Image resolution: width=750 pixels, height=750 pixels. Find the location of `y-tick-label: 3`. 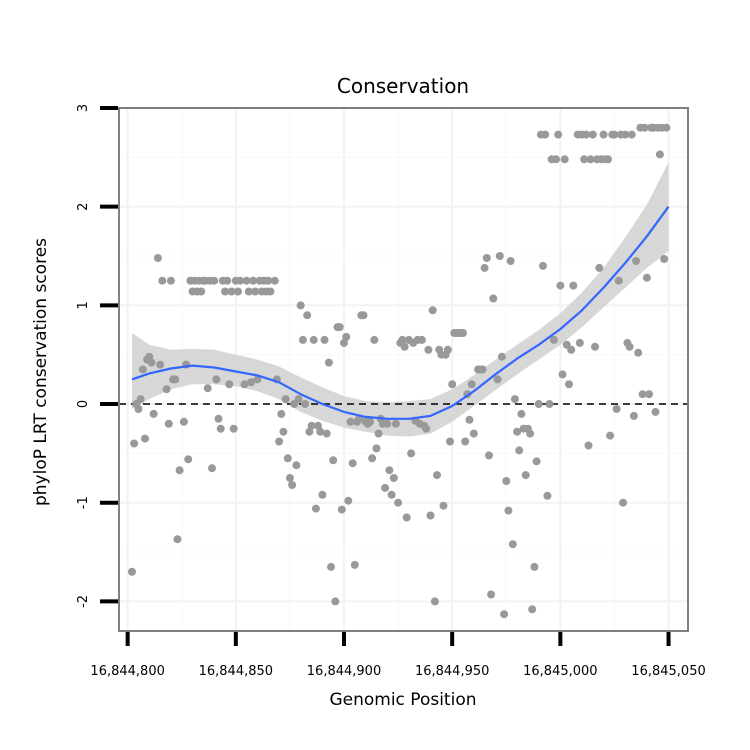

y-tick-label: 3 is located at coordinates (83, 108).